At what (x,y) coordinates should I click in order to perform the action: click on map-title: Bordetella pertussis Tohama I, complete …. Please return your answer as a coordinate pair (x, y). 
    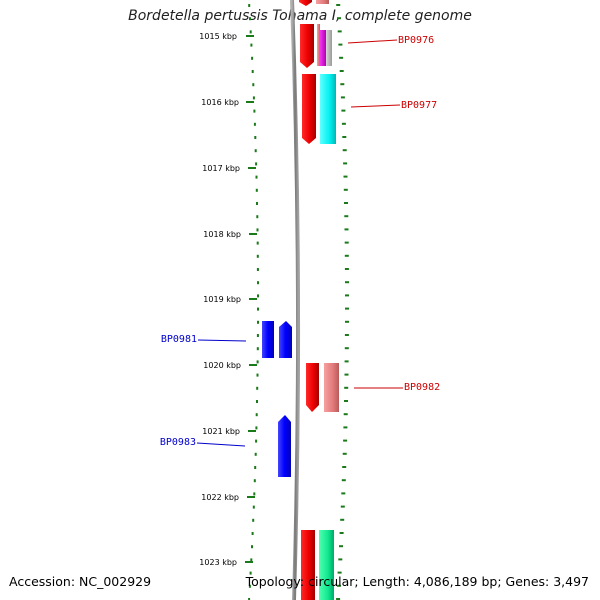
    Looking at the image, I should click on (300, 16).